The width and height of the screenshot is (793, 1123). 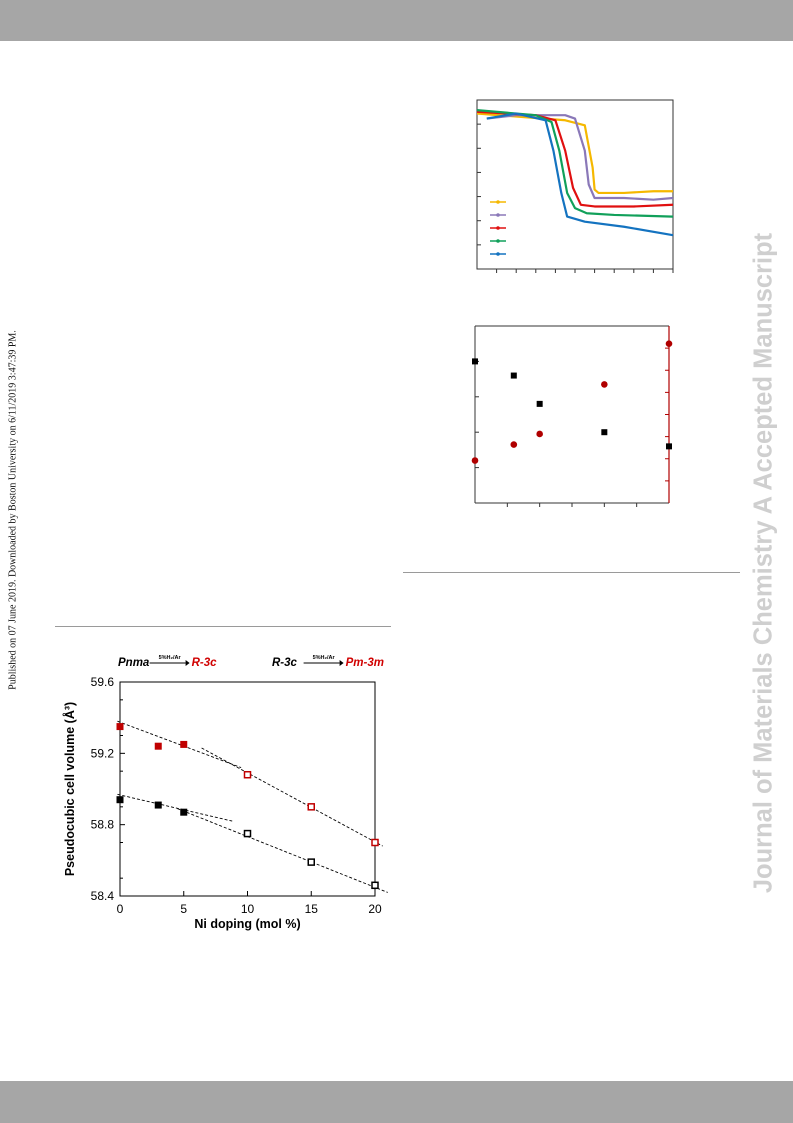 What do you see at coordinates (223, 626) in the screenshot?
I see `column-rule-left` at bounding box center [223, 626].